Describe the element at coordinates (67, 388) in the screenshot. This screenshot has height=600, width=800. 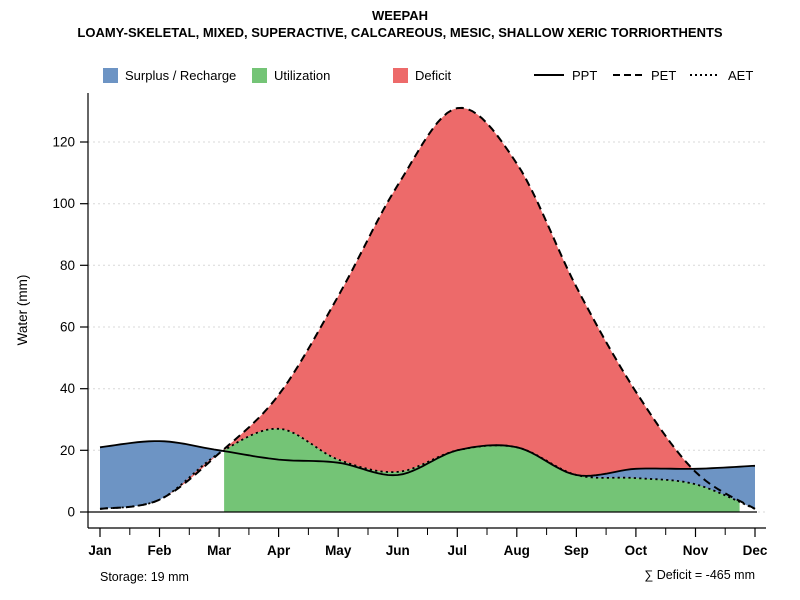
I see `y-tick-label: 40` at that location.